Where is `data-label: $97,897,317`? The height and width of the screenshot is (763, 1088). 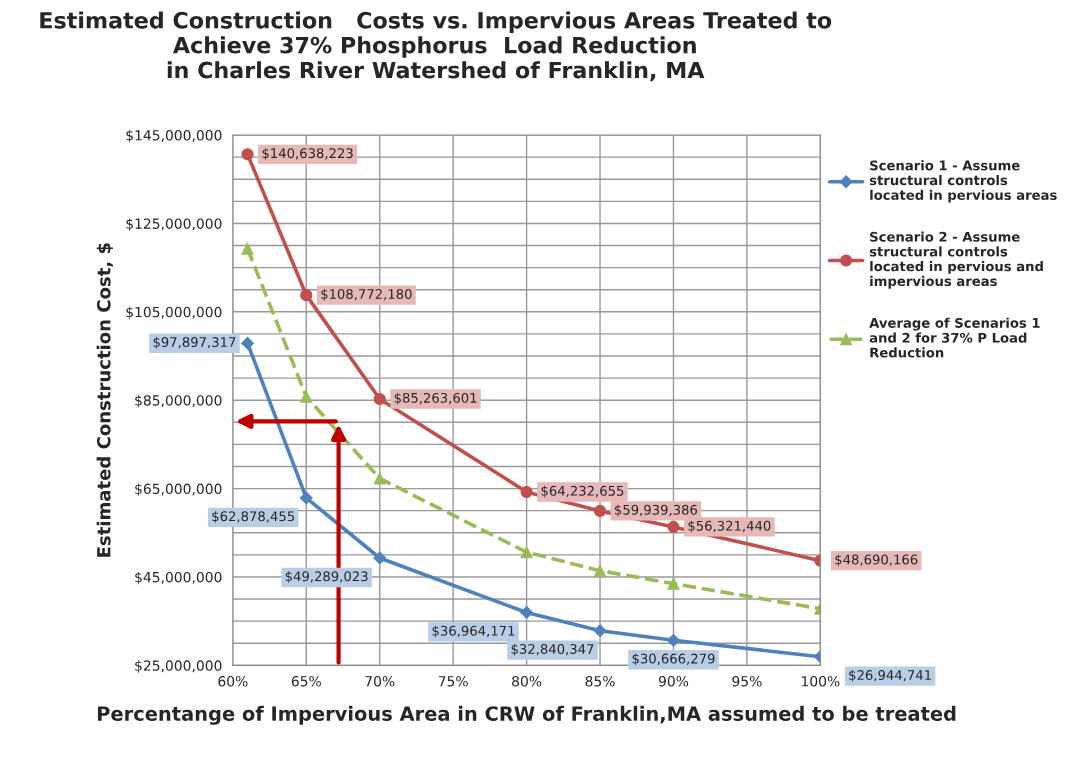 data-label: $97,897,317 is located at coordinates (194, 342).